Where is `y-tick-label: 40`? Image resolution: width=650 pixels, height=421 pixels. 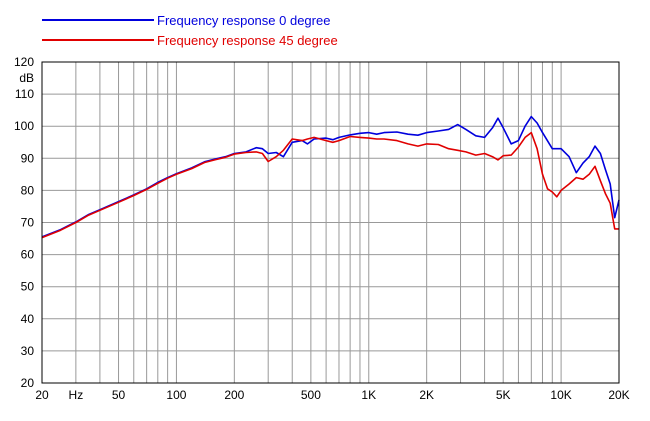
y-tick-label: 40 is located at coordinates (28, 319).